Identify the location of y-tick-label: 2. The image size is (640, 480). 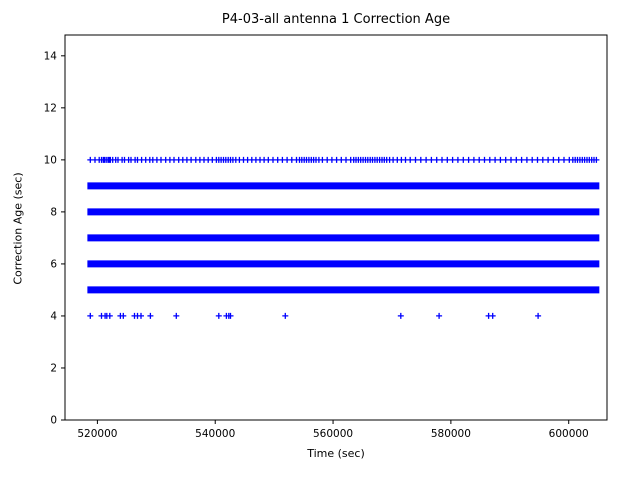
(53, 368).